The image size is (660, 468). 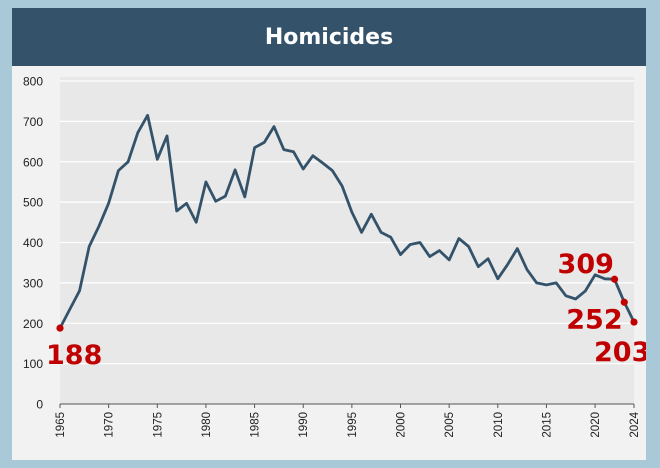 I want to click on x-tick-label: 2000, so click(x=402, y=425).